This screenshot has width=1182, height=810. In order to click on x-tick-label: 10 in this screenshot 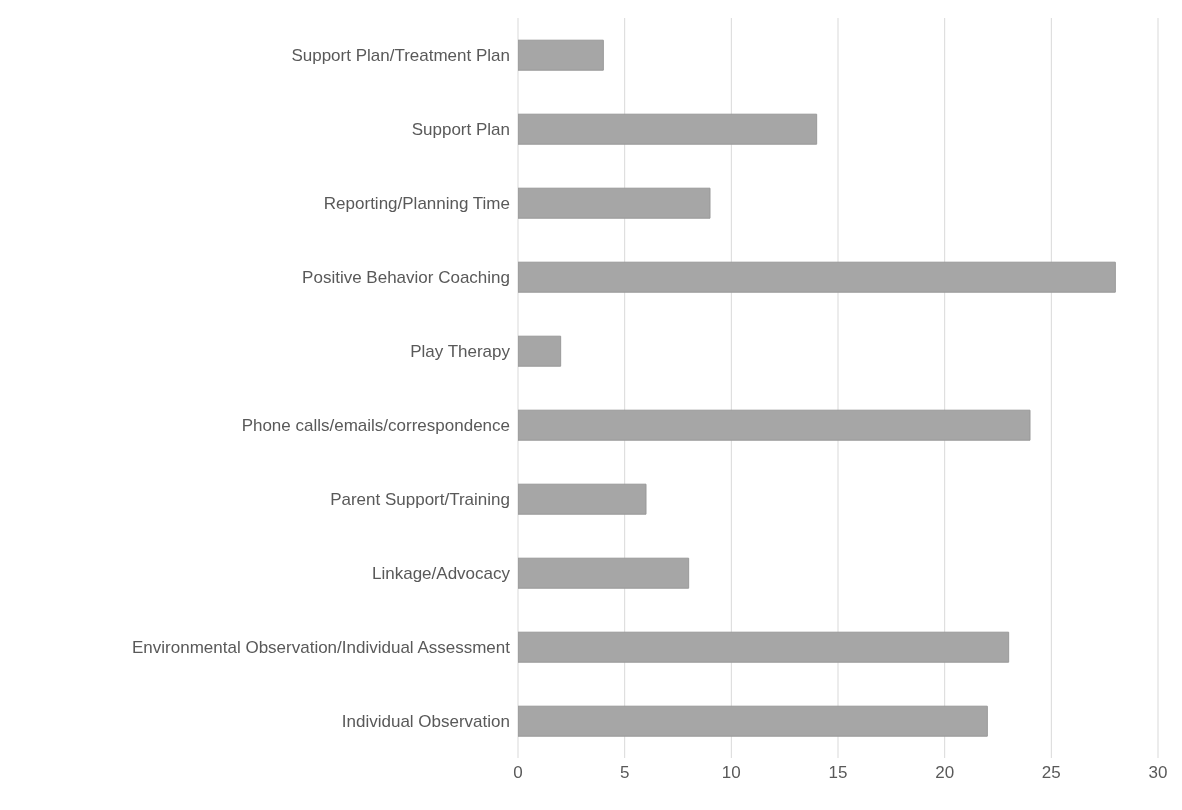, I will do `click(731, 773)`.